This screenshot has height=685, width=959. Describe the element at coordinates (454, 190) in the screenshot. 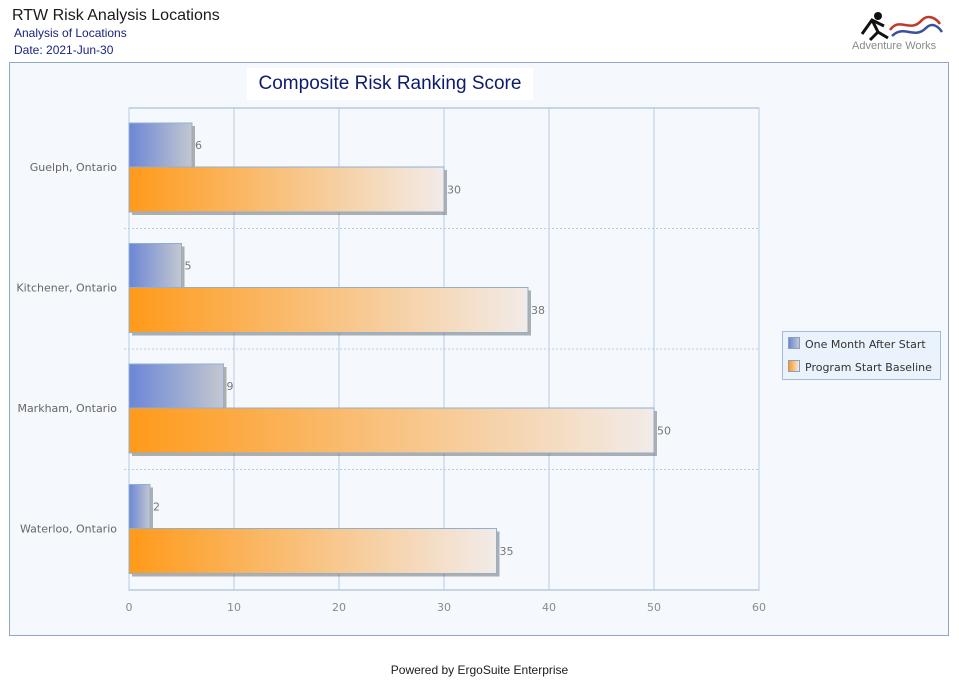

I see `data-label: 30` at that location.